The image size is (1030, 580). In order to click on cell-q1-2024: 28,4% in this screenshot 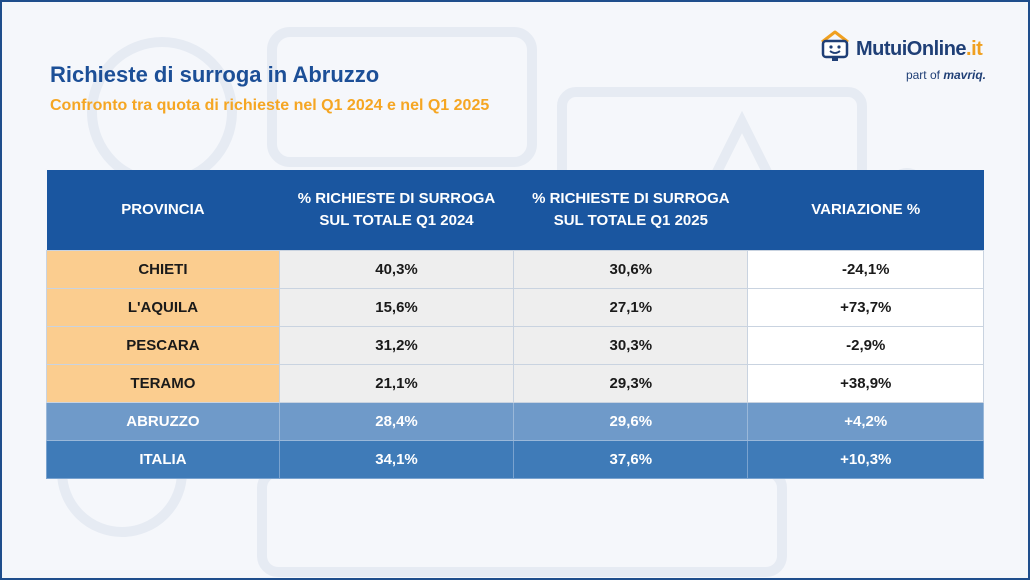, I will do `click(396, 421)`.